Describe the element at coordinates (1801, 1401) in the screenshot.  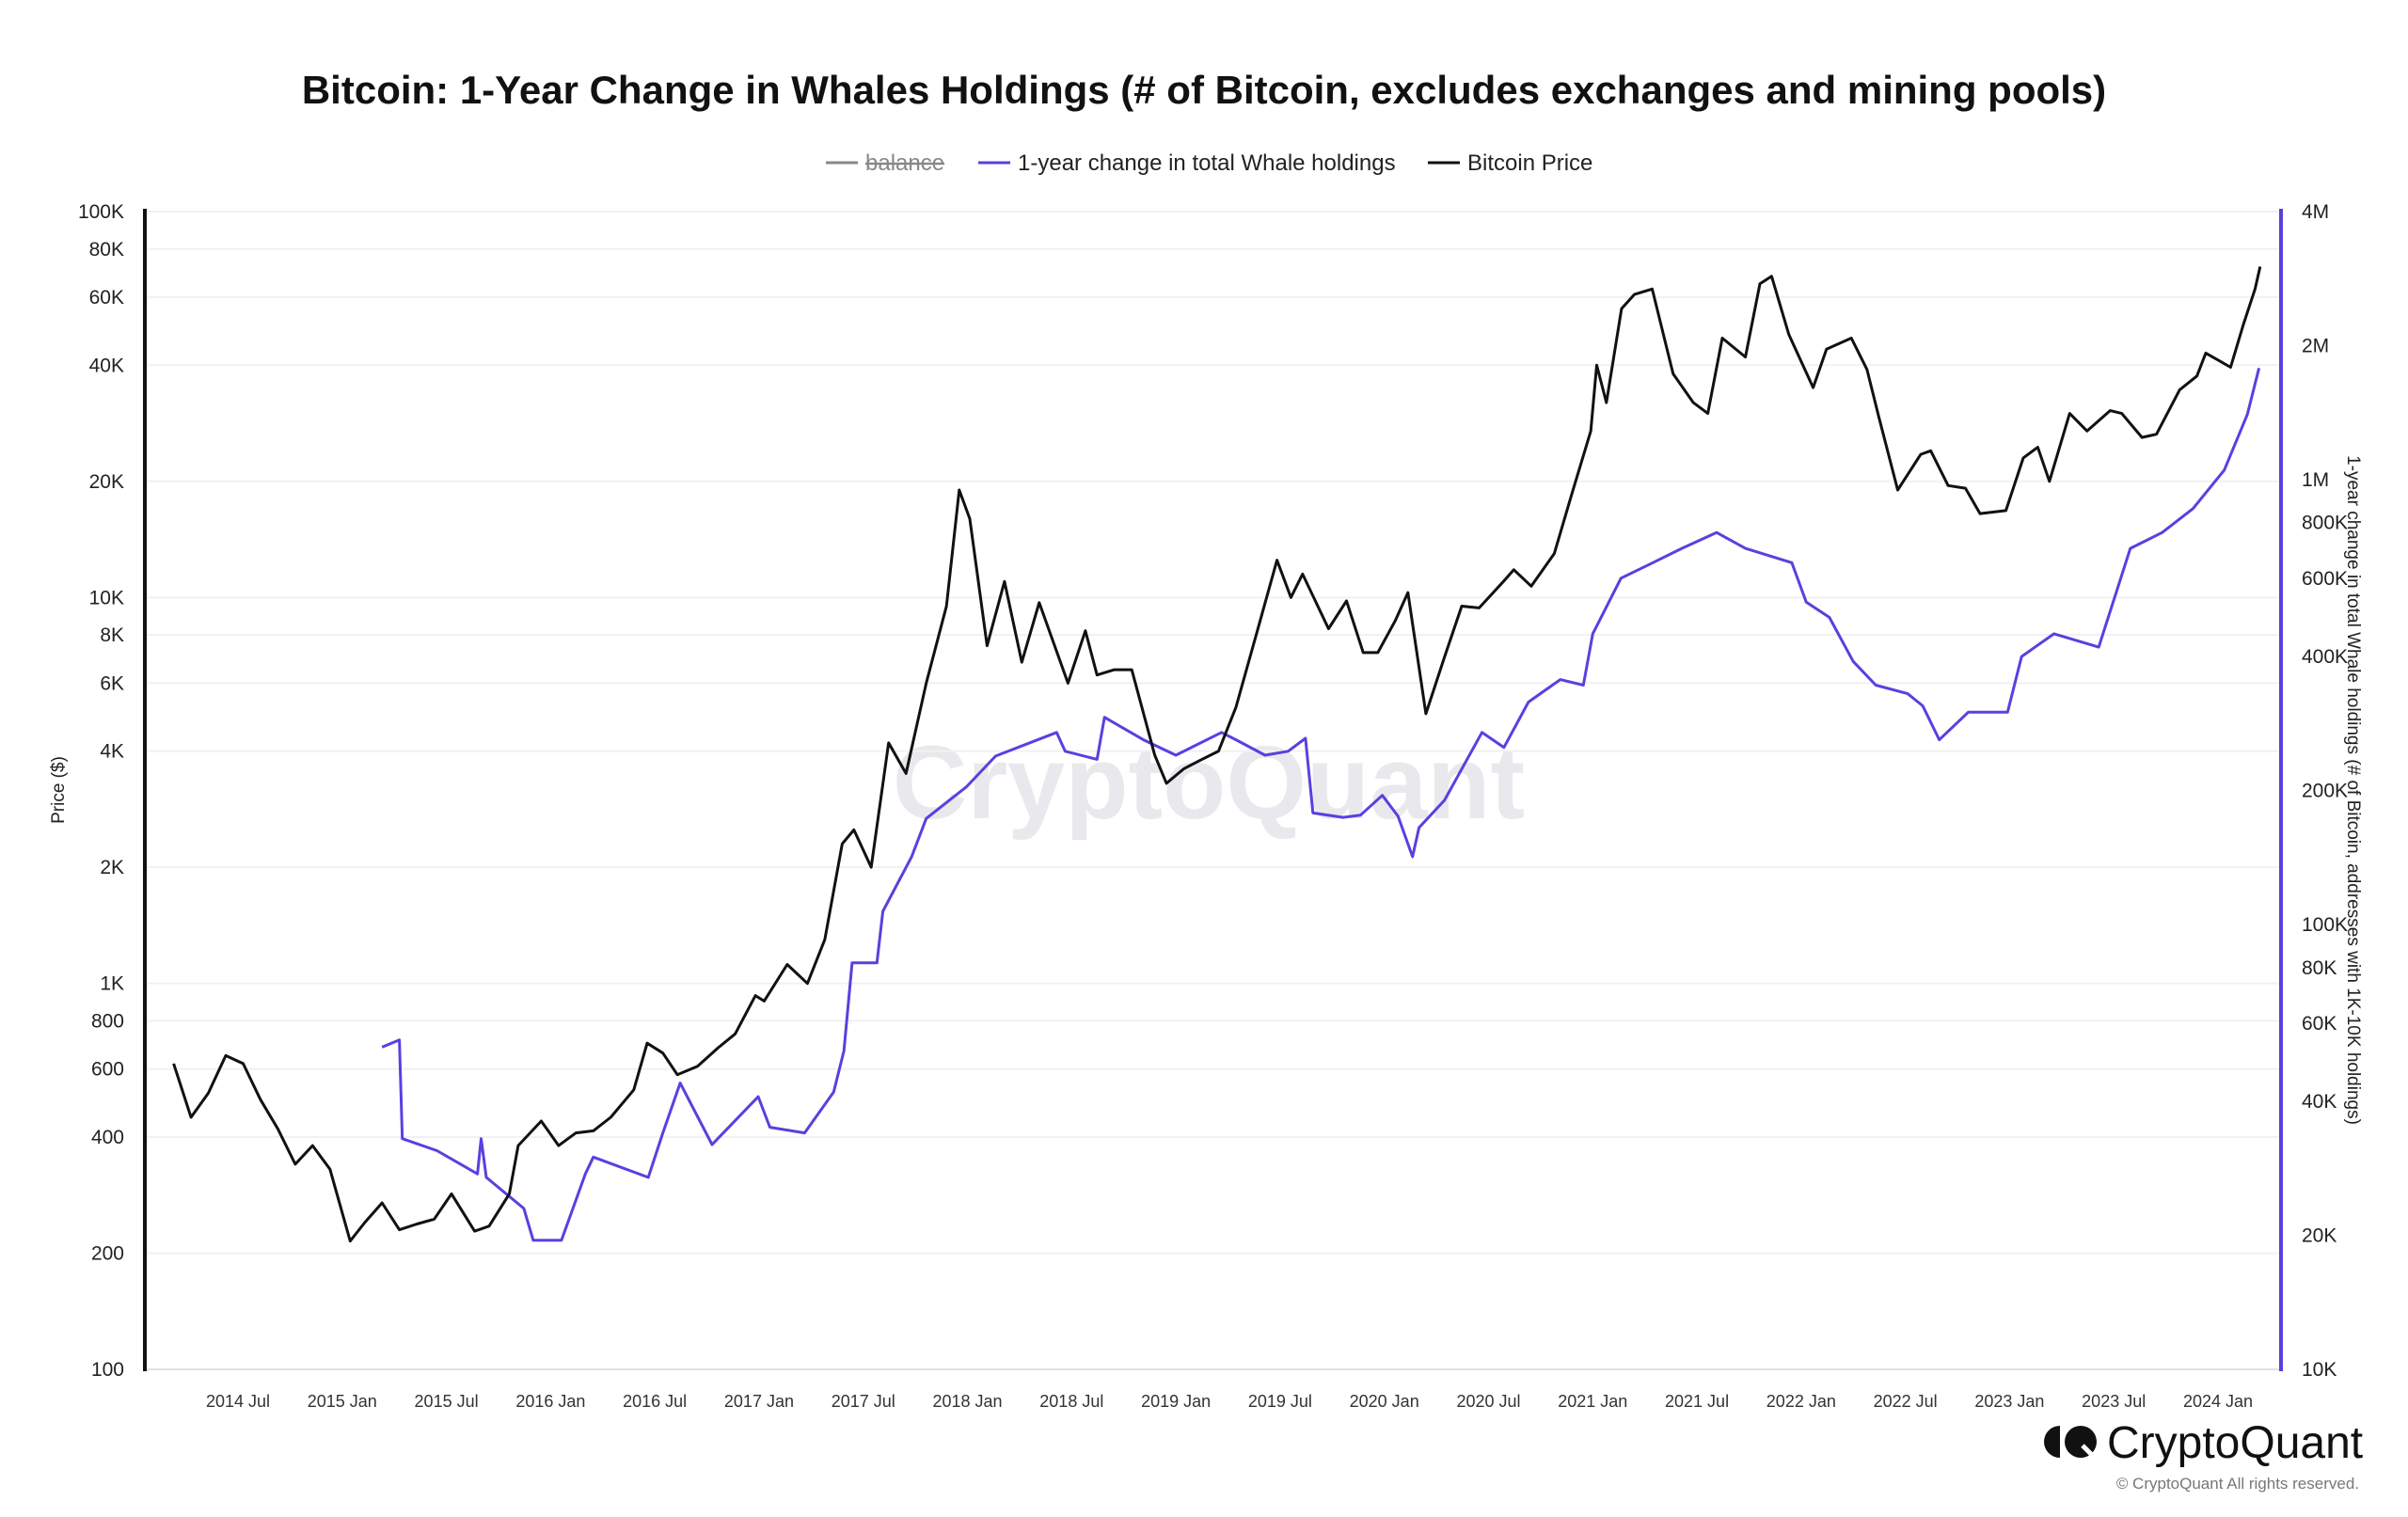
I see `x-tick-label: 2022 Jan` at that location.